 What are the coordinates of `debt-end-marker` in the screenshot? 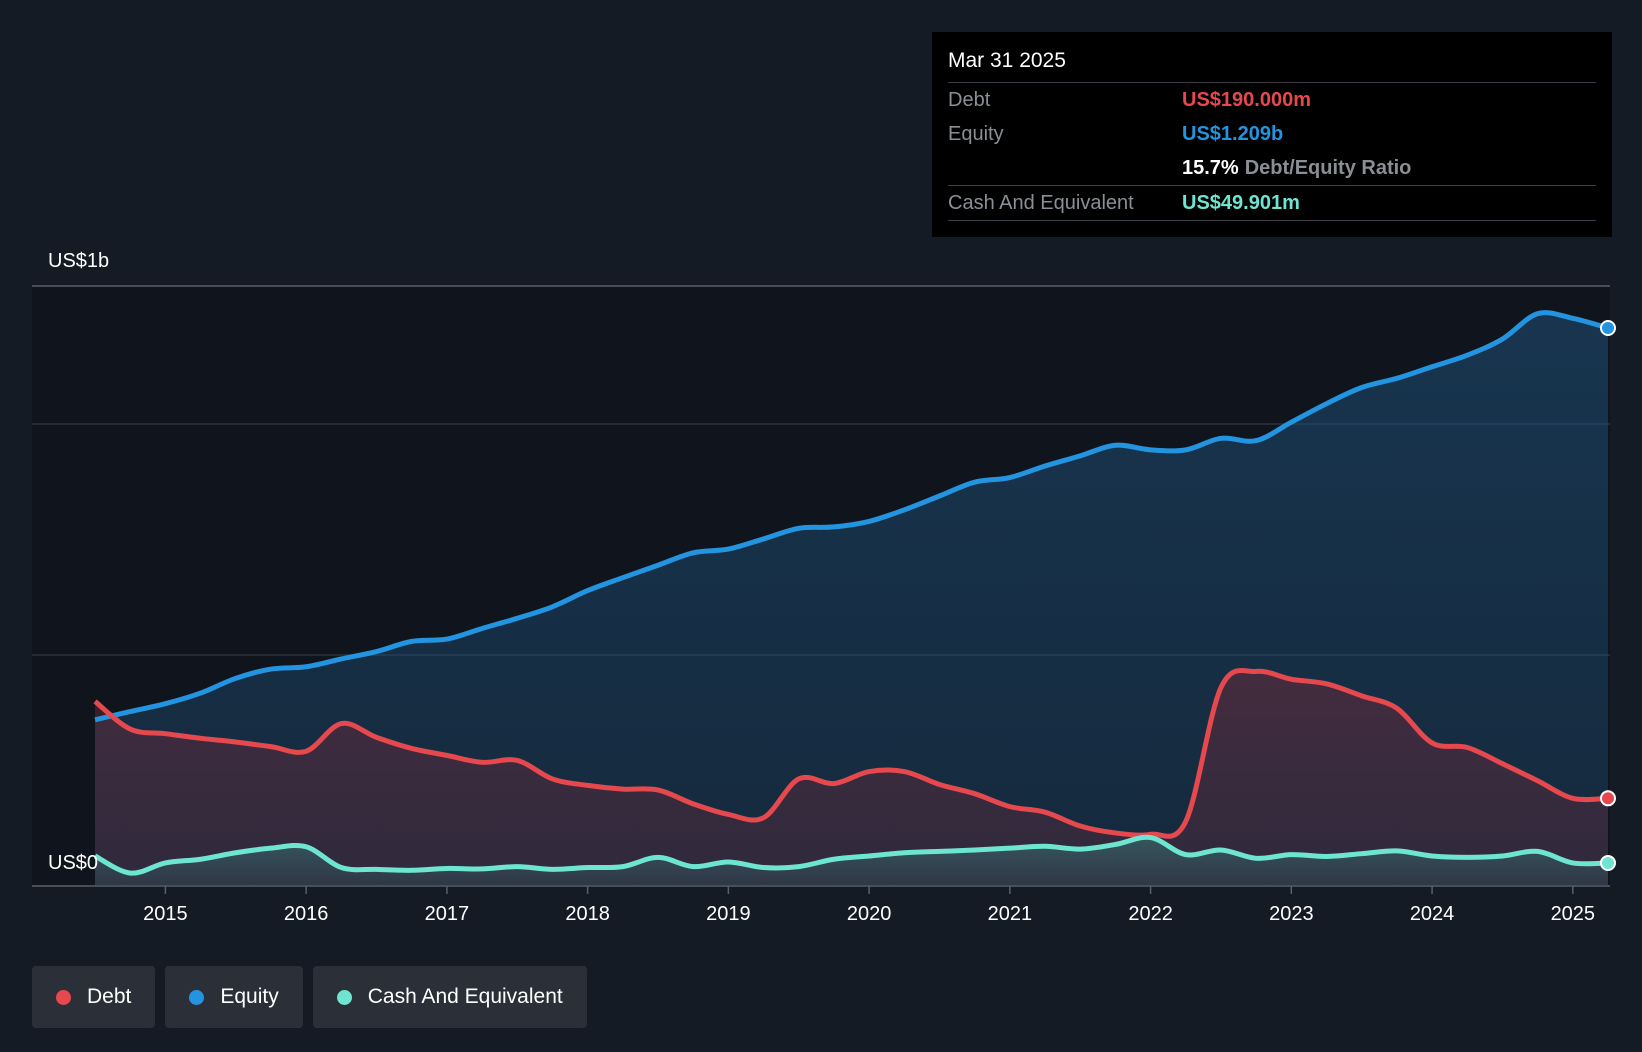 It's located at (1608, 798).